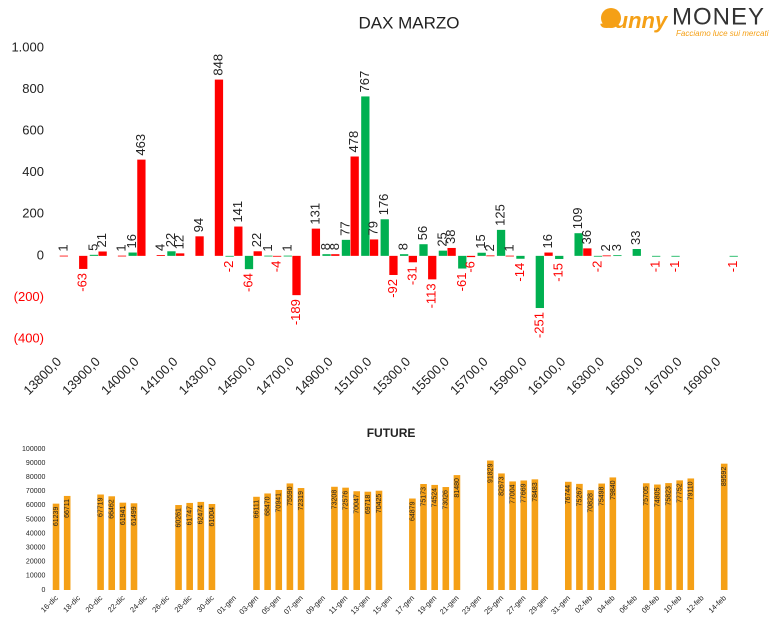  What do you see at coordinates (501, 486) in the screenshot?
I see `data-label: 82673` at bounding box center [501, 486].